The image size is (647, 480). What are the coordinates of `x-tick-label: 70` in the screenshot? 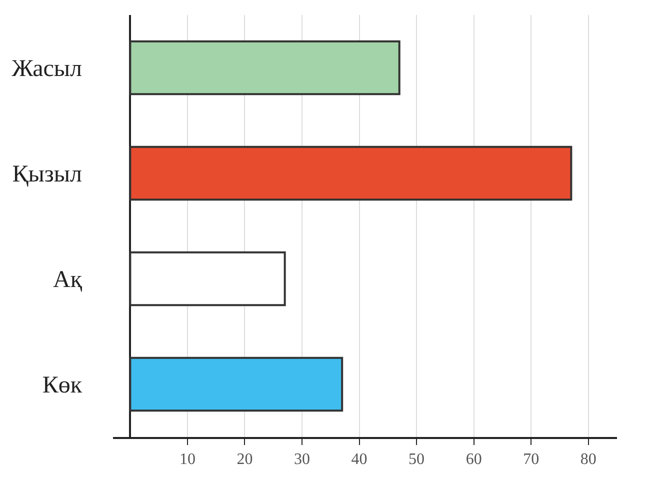 It's located at (531, 459).